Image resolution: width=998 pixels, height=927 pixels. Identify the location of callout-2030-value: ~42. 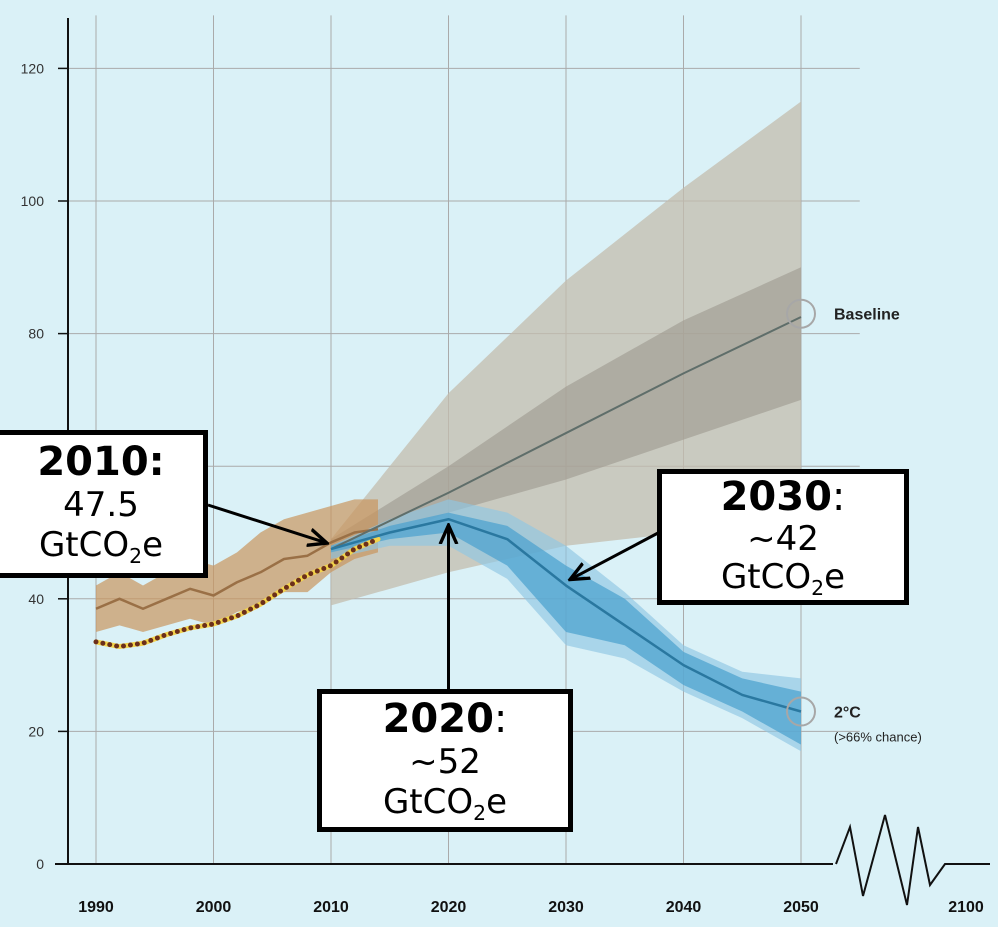
(783, 539).